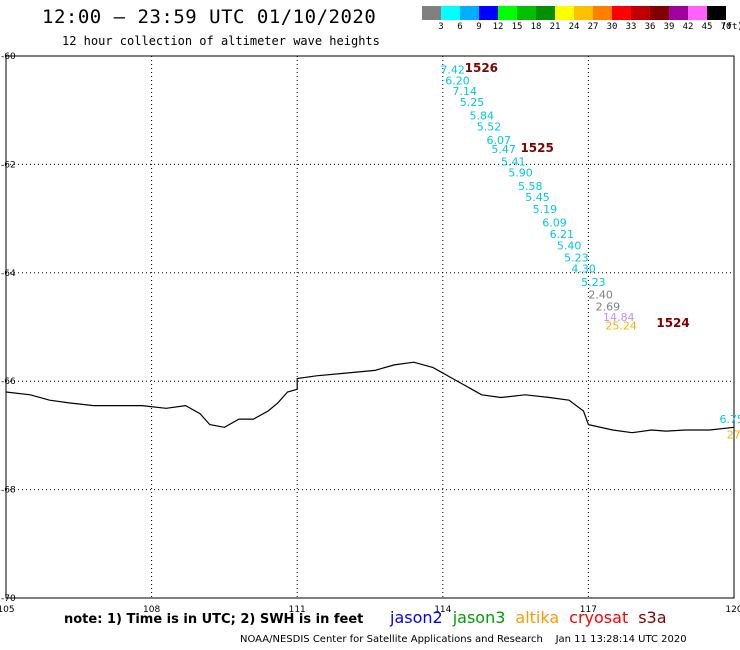  What do you see at coordinates (732, 610) in the screenshot?
I see `x-tick-label: 120` at bounding box center [732, 610].